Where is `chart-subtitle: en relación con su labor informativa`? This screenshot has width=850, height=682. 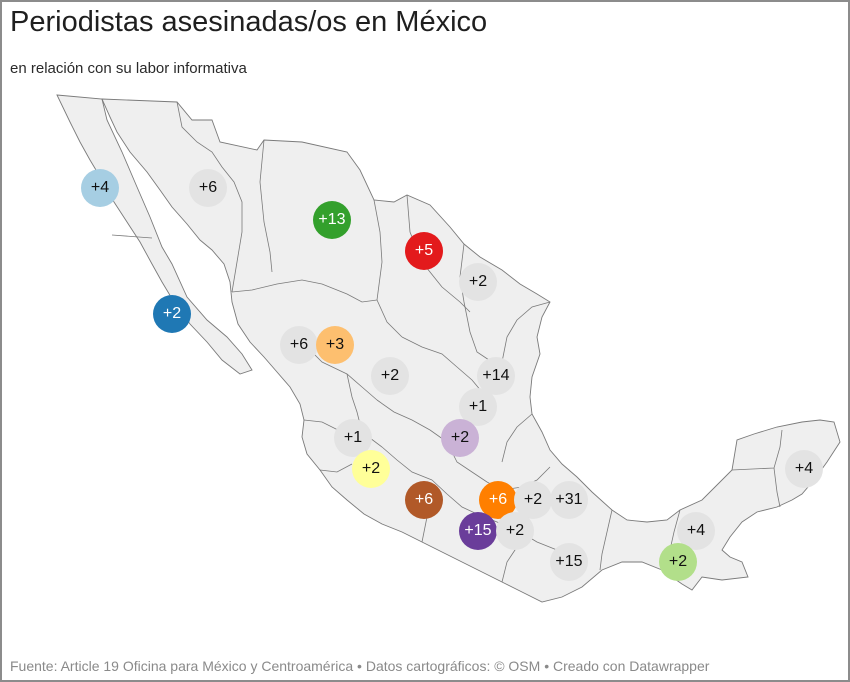
chart-subtitle: en relación con su labor informativa is located at coordinates (128, 68).